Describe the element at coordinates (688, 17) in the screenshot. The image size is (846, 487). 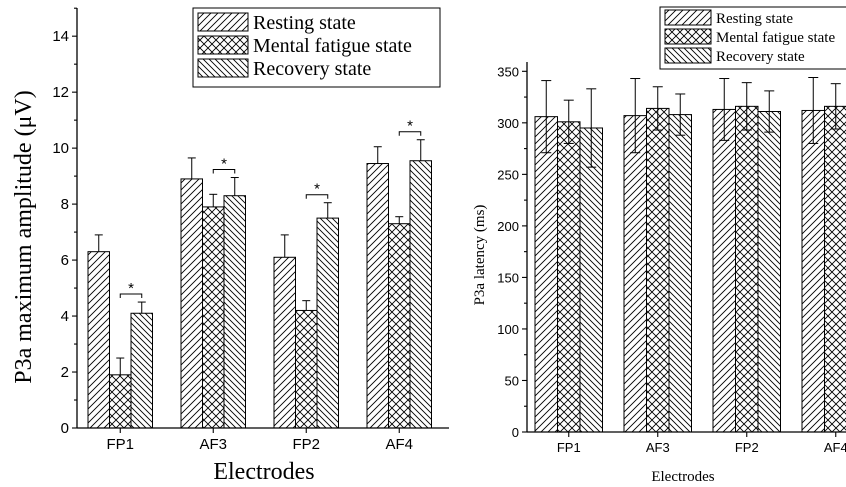
I see `latency-legend-swatch-resting-state` at that location.